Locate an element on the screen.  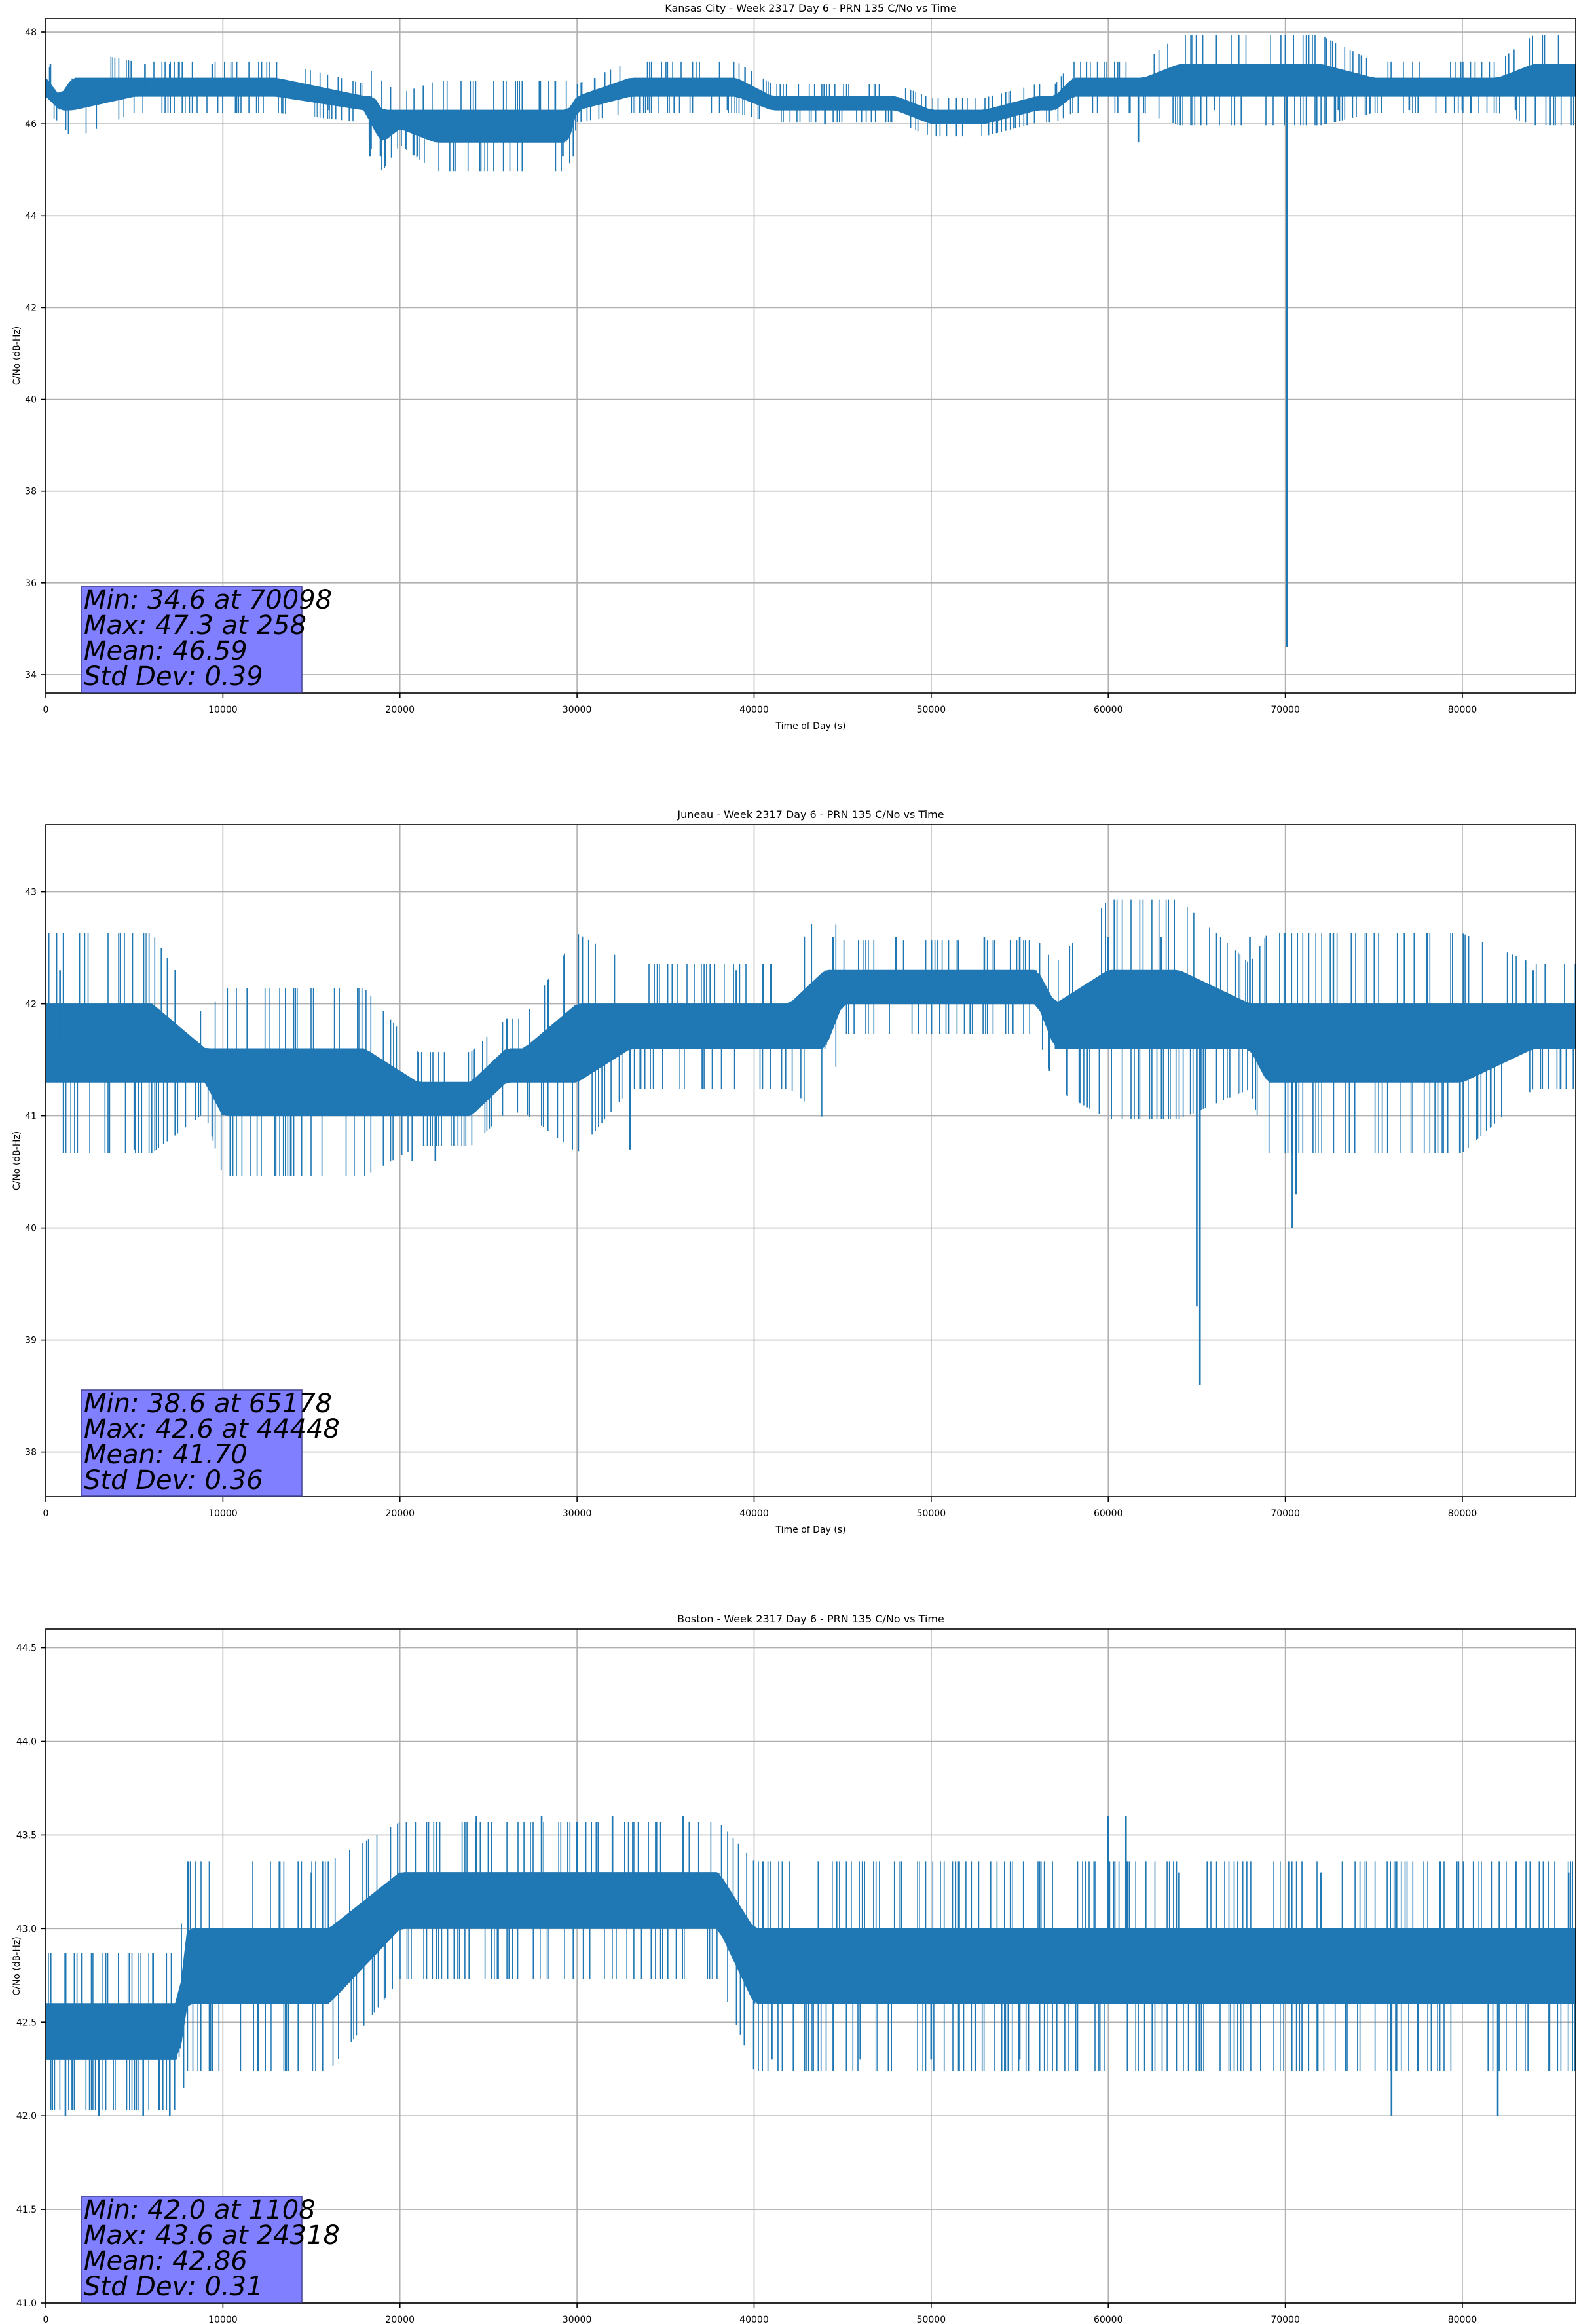
y-tick-label: 43.0 is located at coordinates (26, 1929).